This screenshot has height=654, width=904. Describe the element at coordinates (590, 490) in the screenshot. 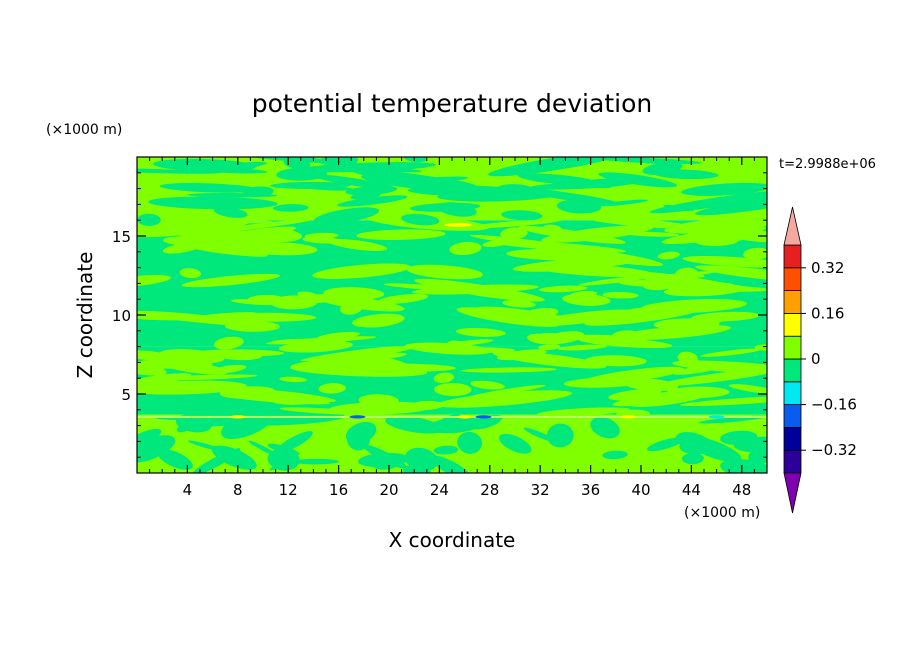

I see `x-tick-label: 36` at that location.